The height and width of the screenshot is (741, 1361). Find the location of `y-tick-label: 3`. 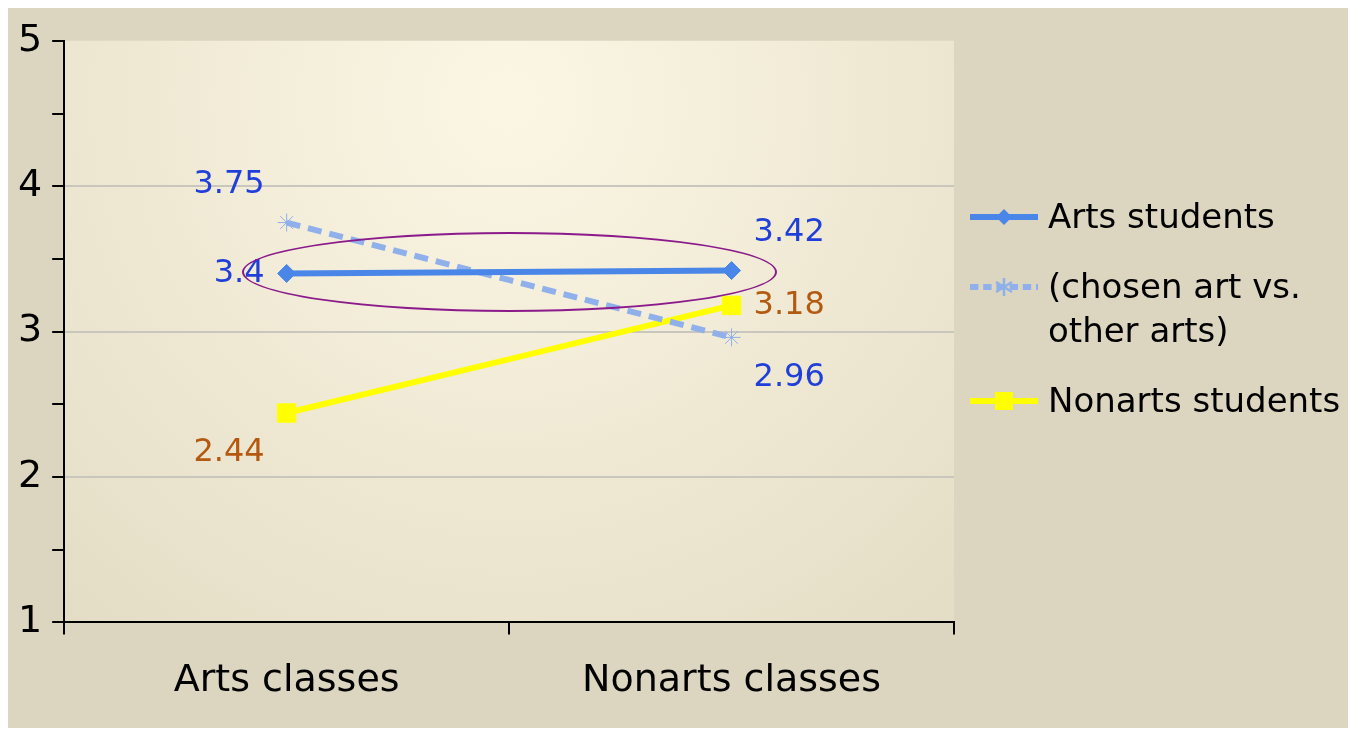

y-tick-label: 3 is located at coordinates (30, 328).